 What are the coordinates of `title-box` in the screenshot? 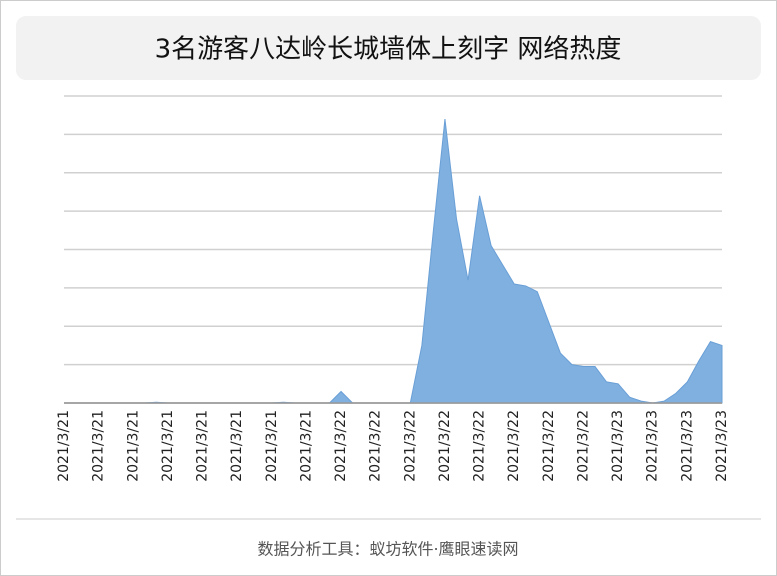 It's located at (388, 48).